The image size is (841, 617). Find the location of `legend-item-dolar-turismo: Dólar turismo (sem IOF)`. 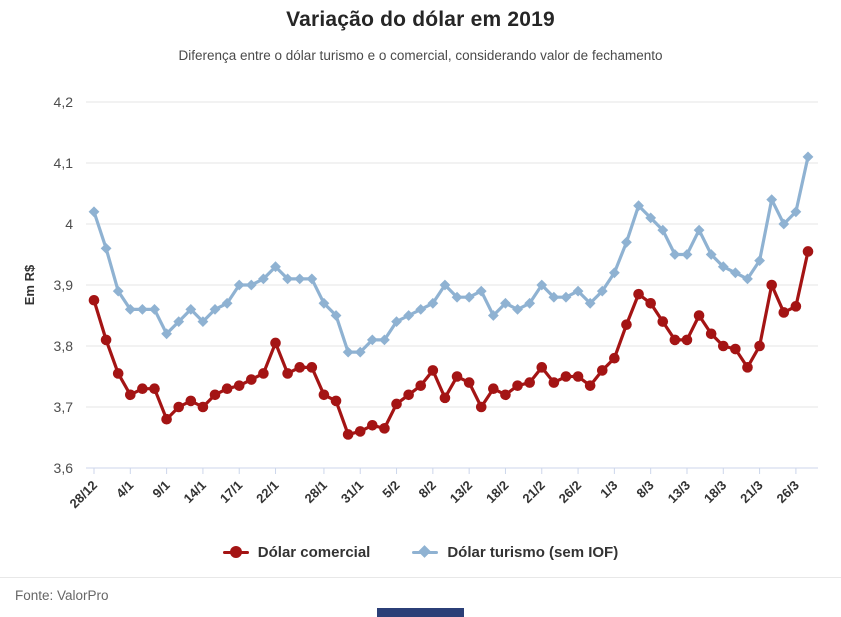

legend-item-dolar-turismo: Dólar turismo (sem IOF) is located at coordinates (515, 552).